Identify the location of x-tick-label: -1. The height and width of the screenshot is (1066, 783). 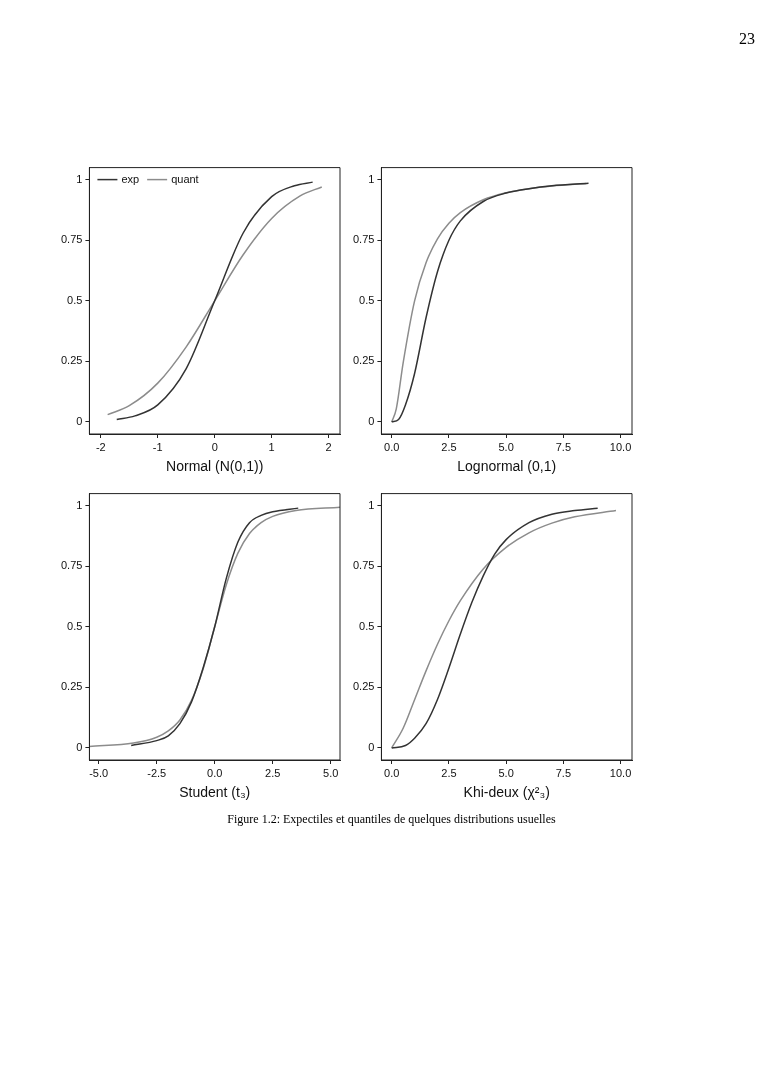
(157, 446).